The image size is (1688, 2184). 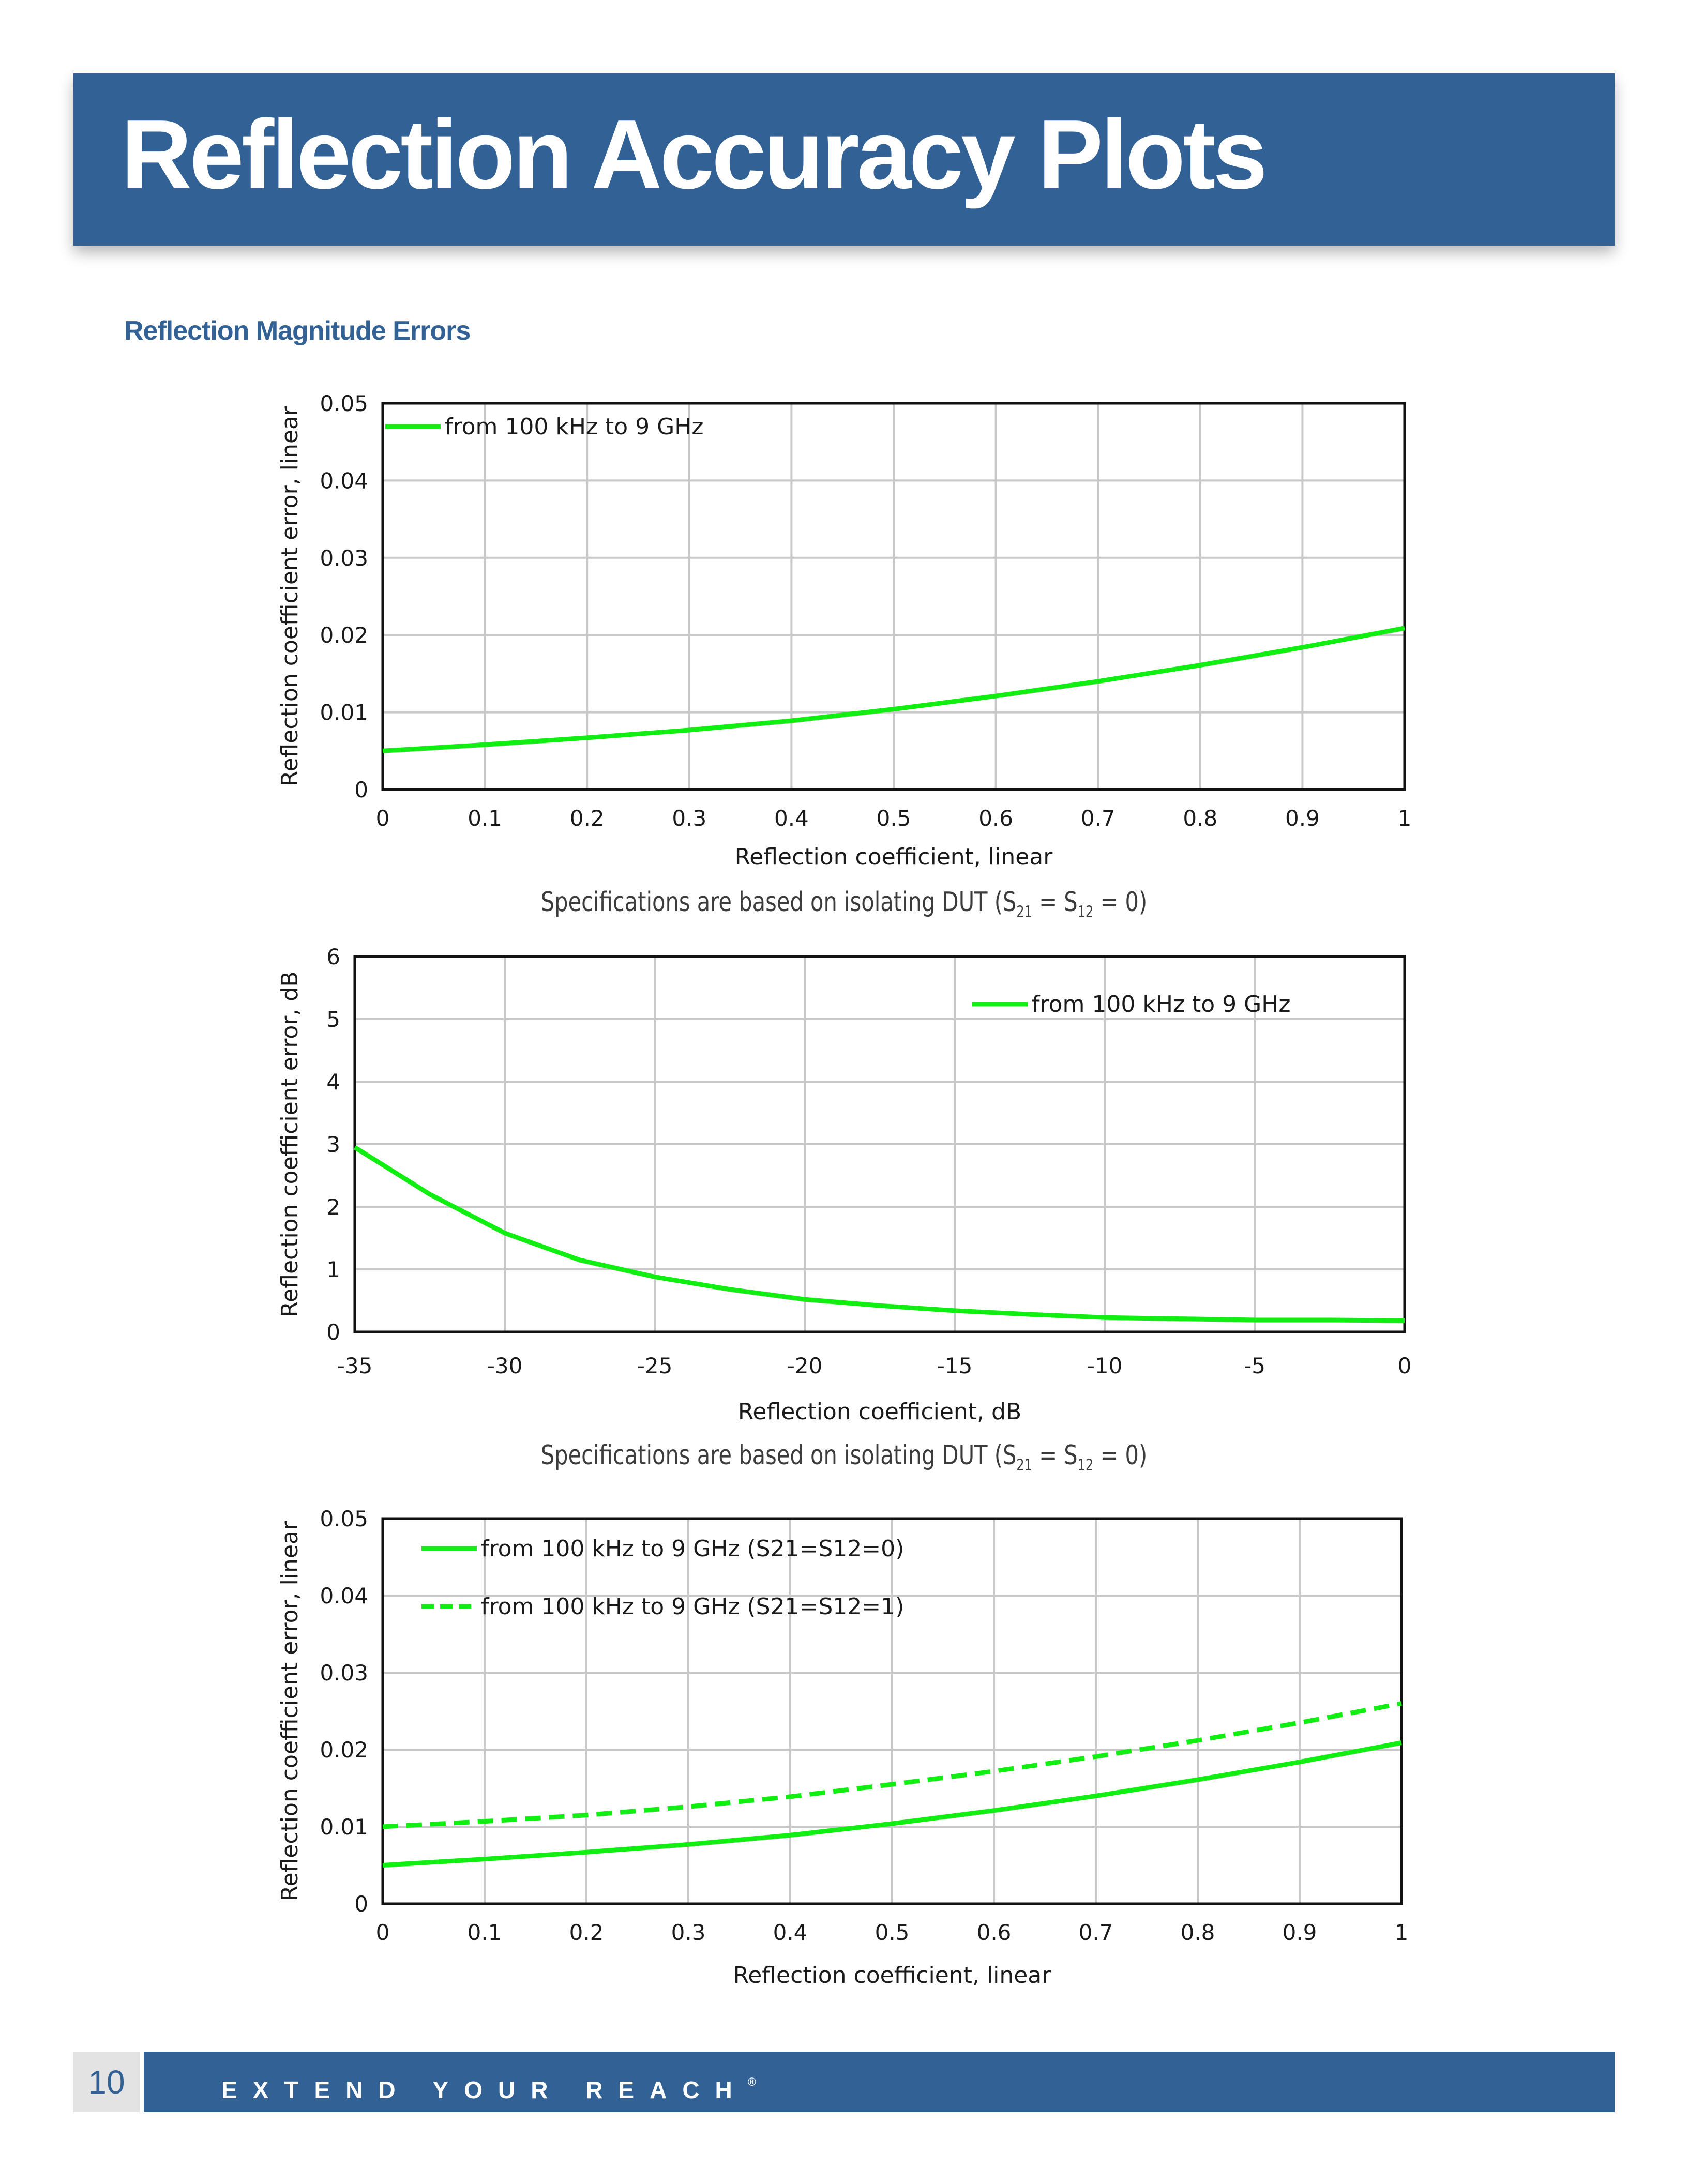 What do you see at coordinates (694, 154) in the screenshot?
I see `page-title: Reflection Accuracy Plots` at bounding box center [694, 154].